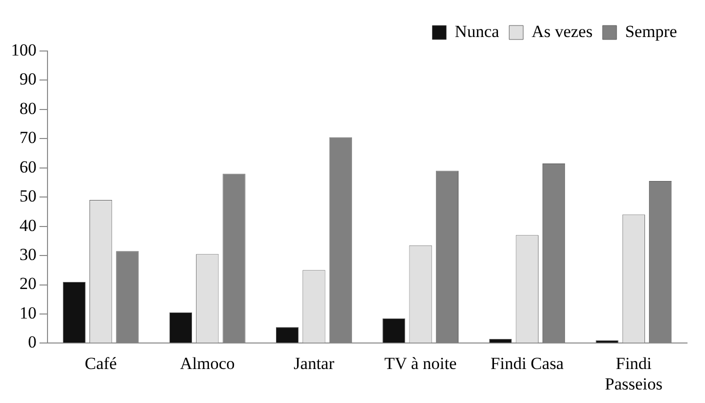 The width and height of the screenshot is (705, 403). What do you see at coordinates (420, 363) in the screenshot?
I see `x-tick-label: TV à noite` at bounding box center [420, 363].